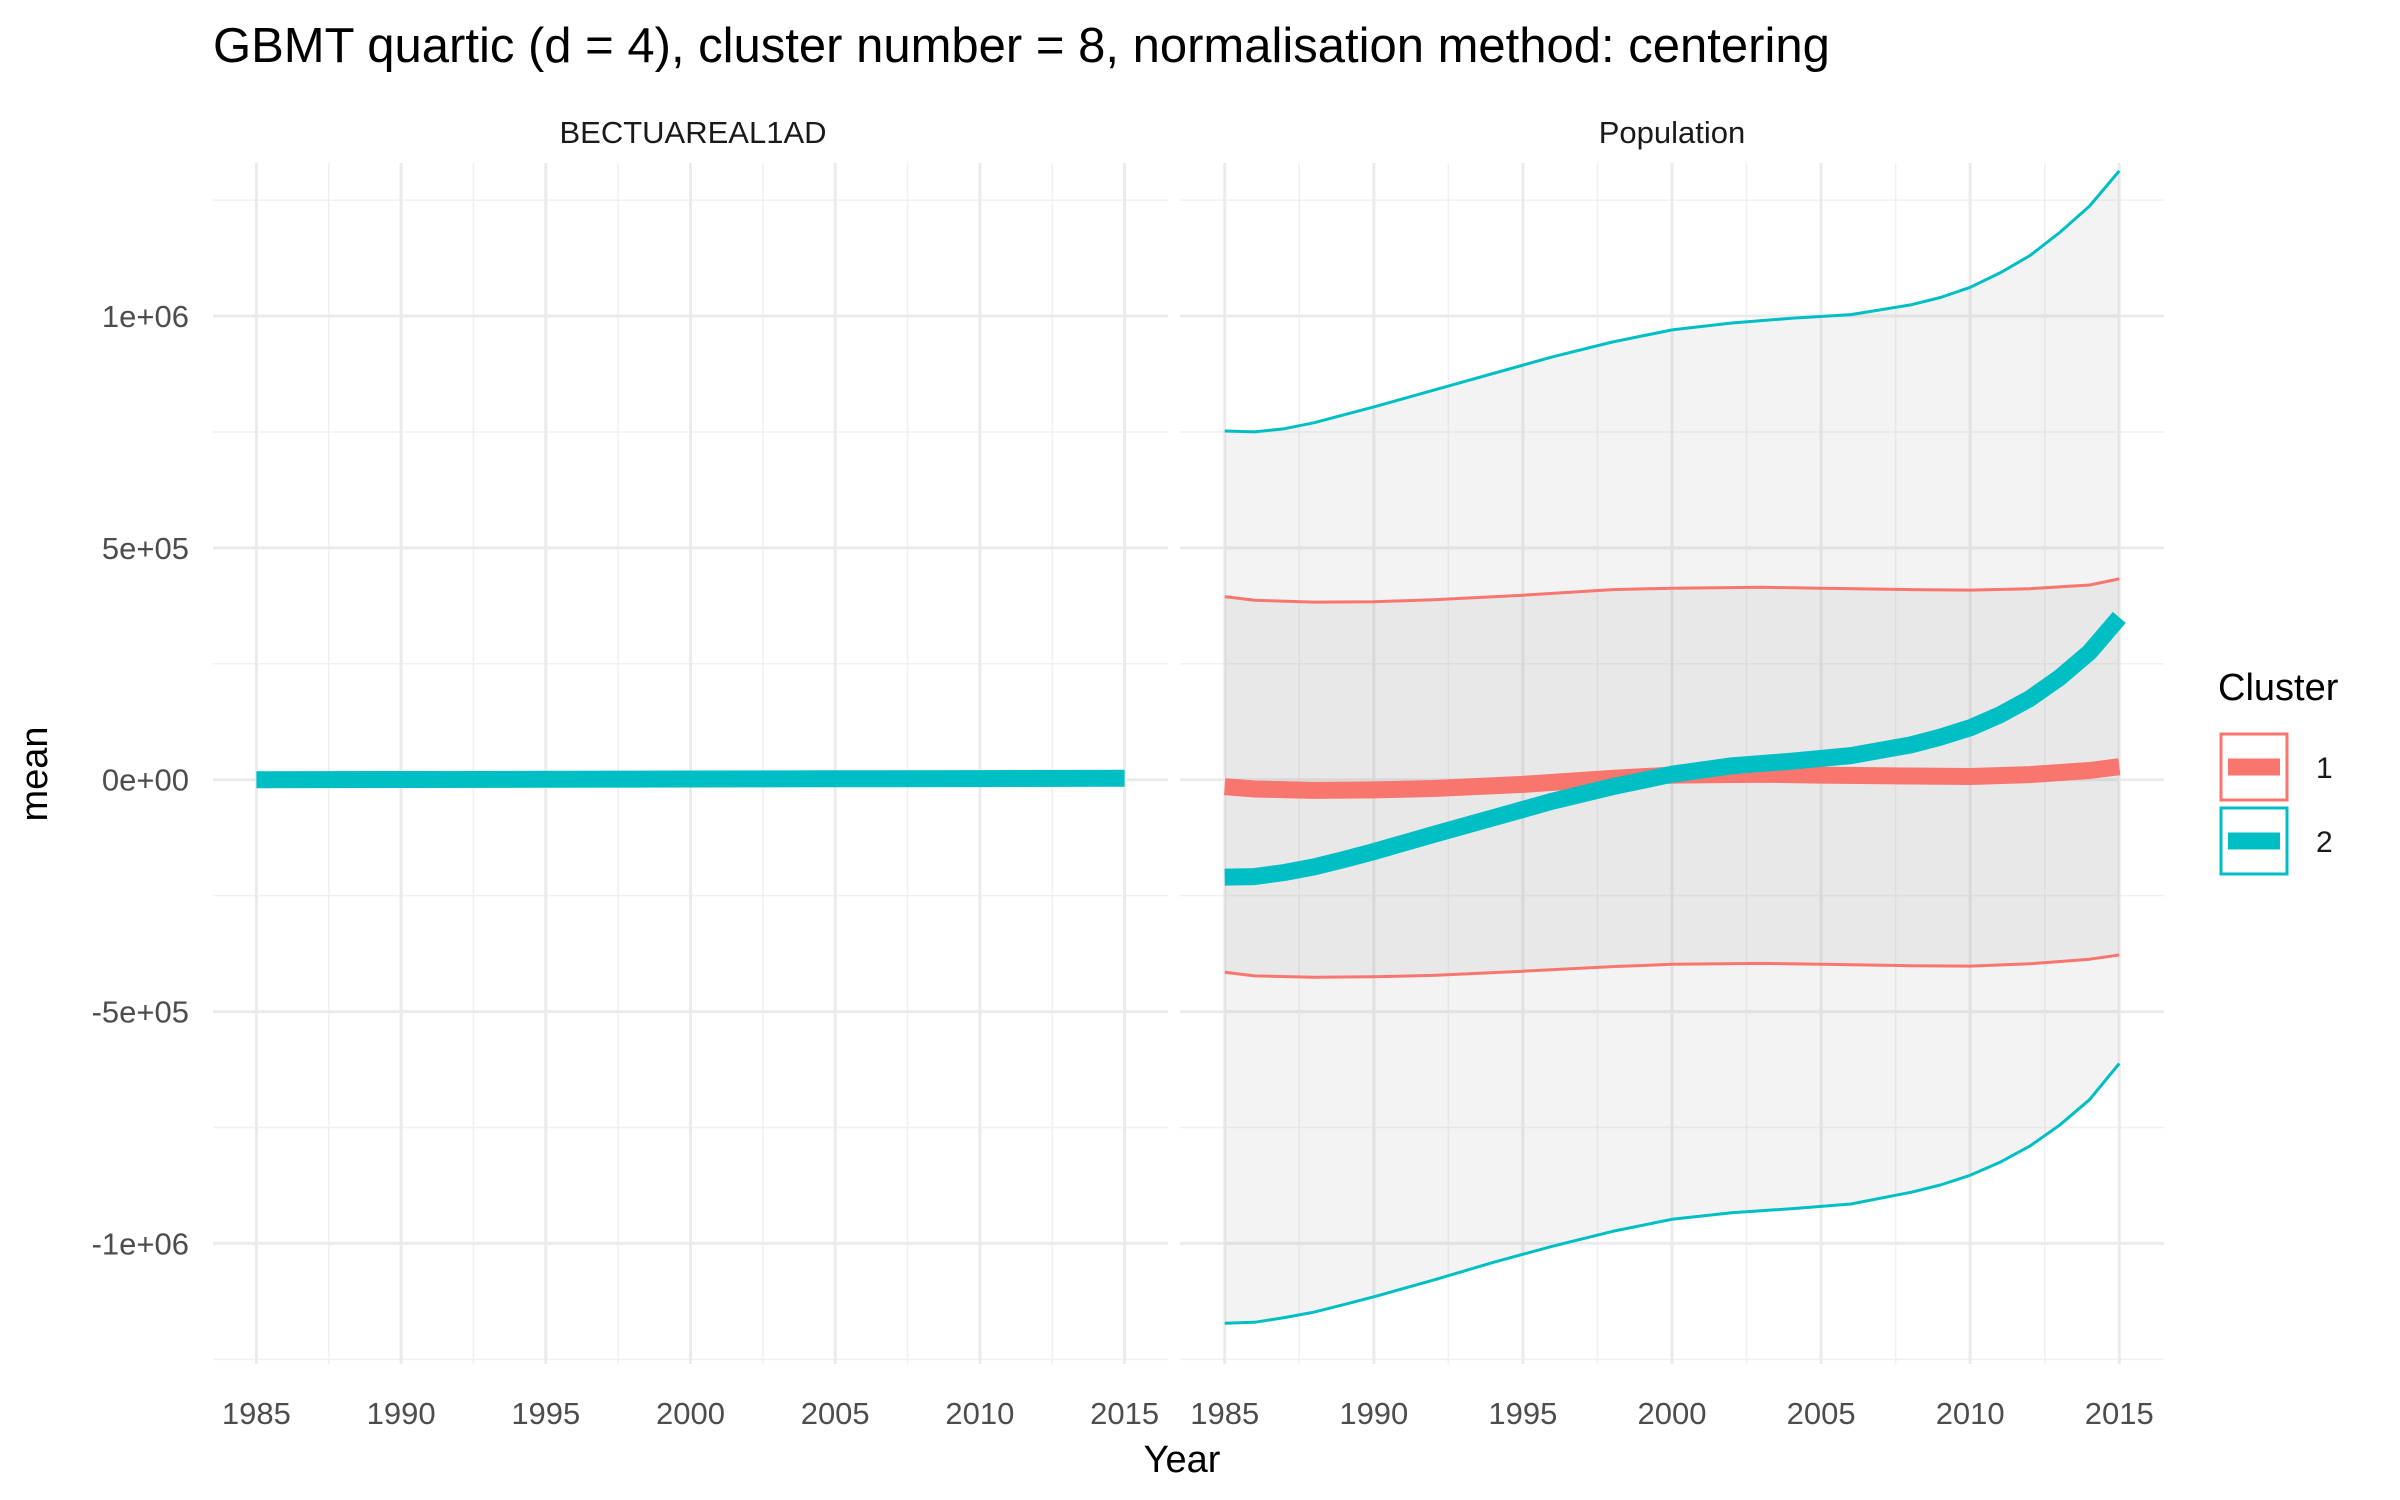 This screenshot has height=1500, width=2400. Describe the element at coordinates (2278, 688) in the screenshot. I see `legend-title: Cluster` at that location.